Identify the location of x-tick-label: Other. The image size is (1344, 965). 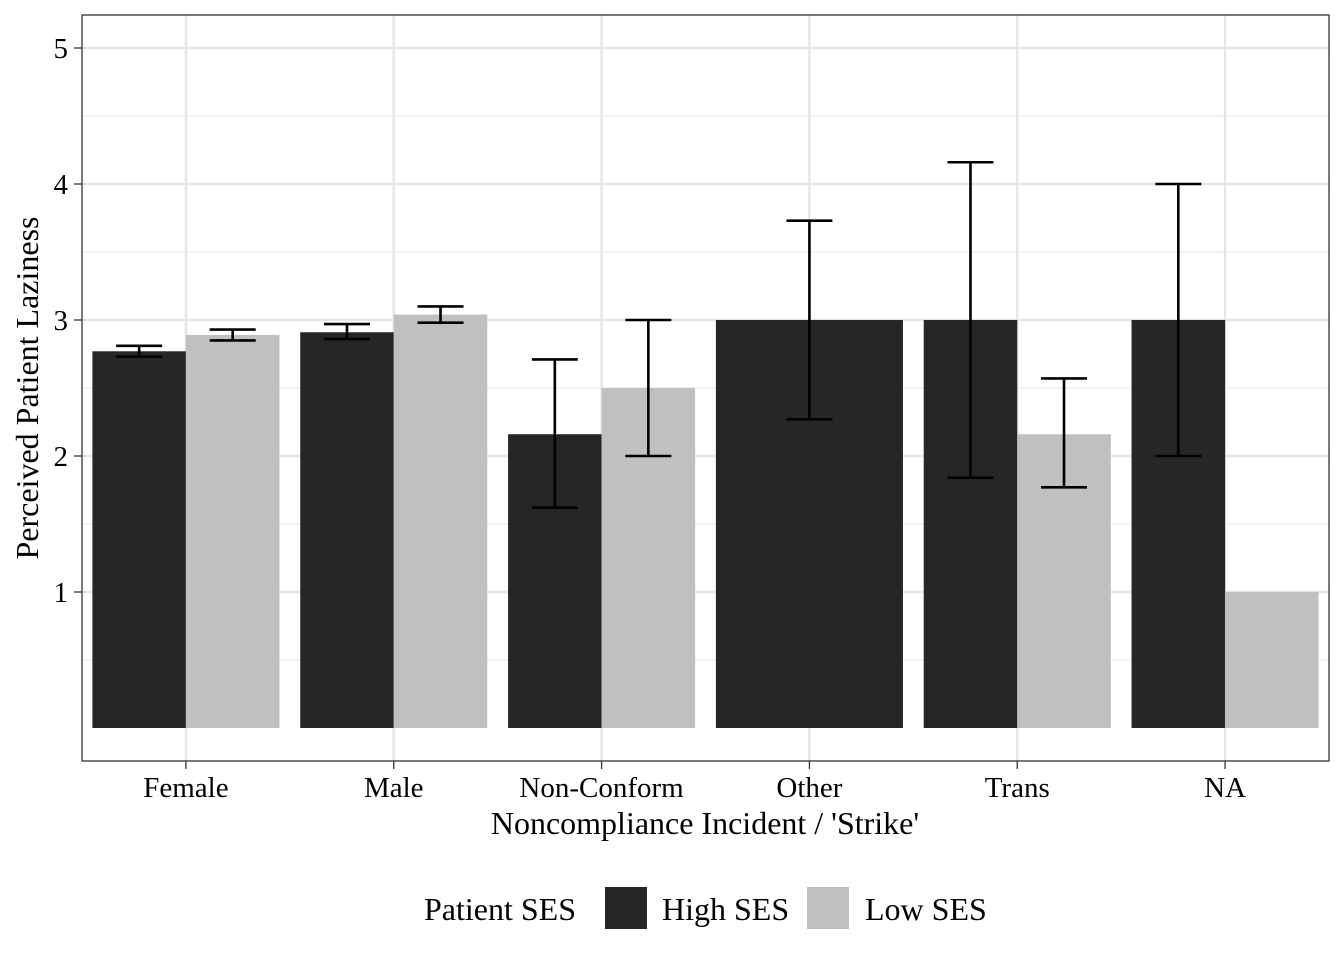
(809, 788).